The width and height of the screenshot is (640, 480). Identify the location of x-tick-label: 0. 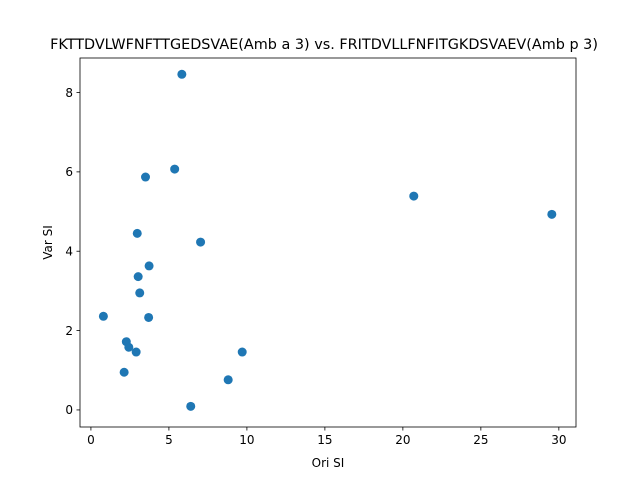
(91, 440).